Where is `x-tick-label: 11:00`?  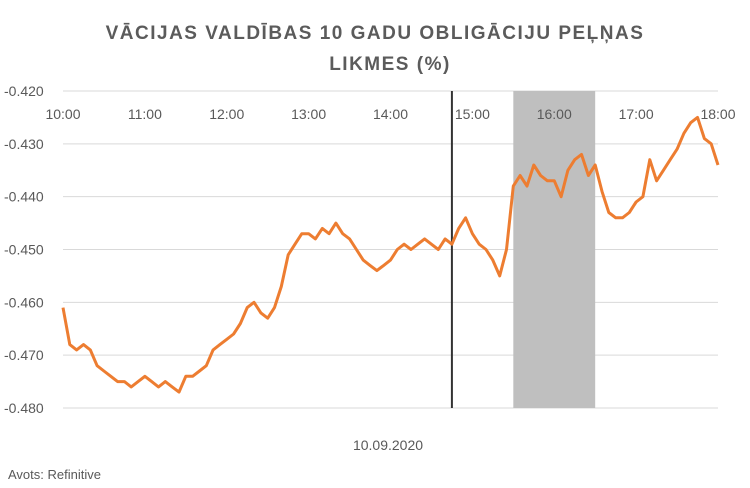 x-tick-label: 11:00 is located at coordinates (145, 114).